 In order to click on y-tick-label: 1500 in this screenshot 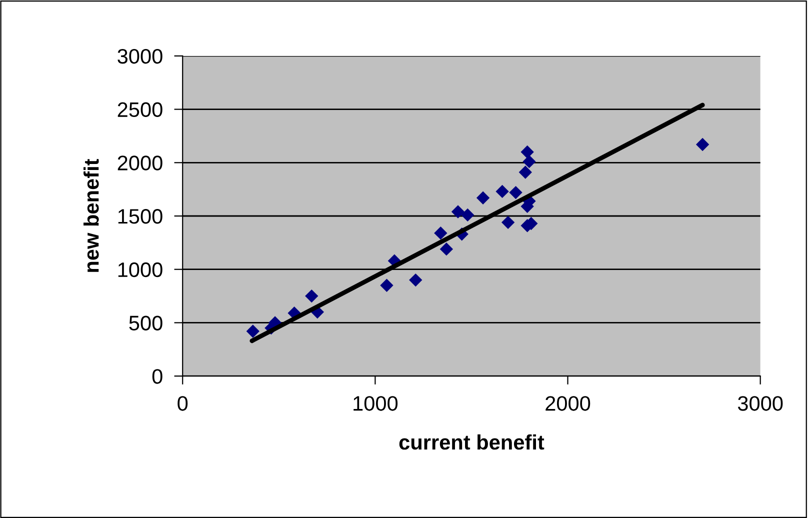, I will do `click(140, 216)`.